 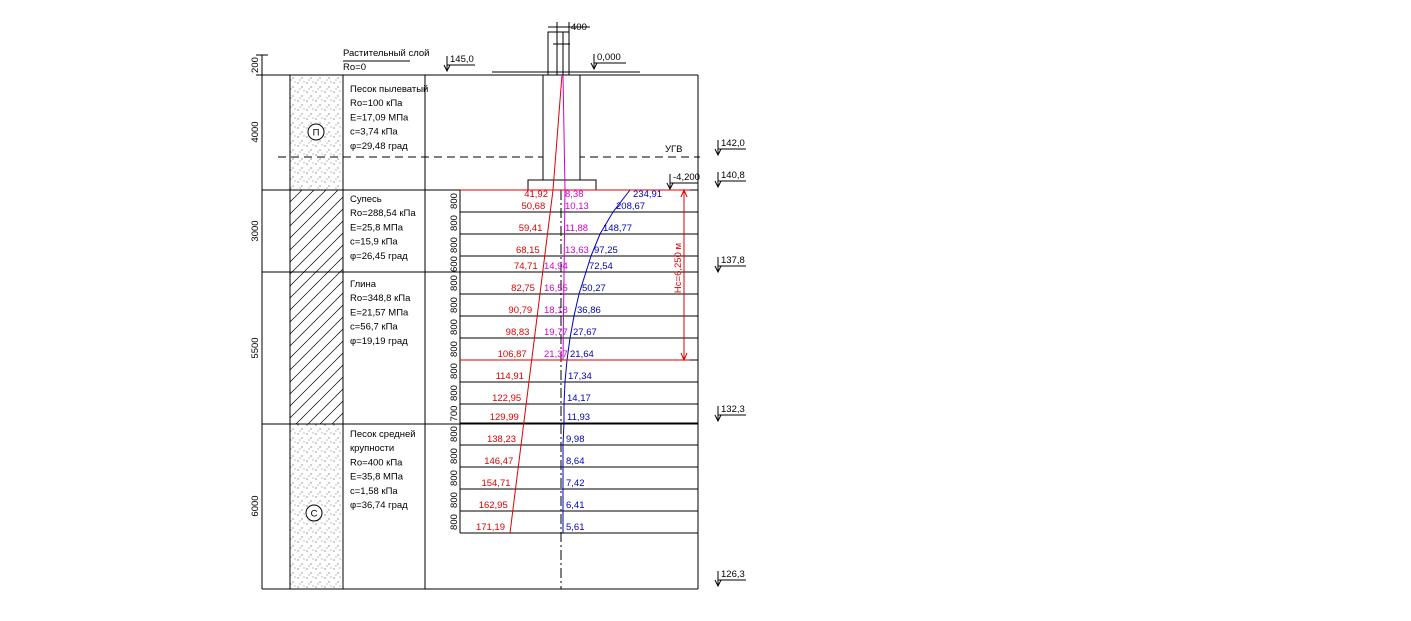 I want to click on marker-label: П, so click(x=316, y=133).